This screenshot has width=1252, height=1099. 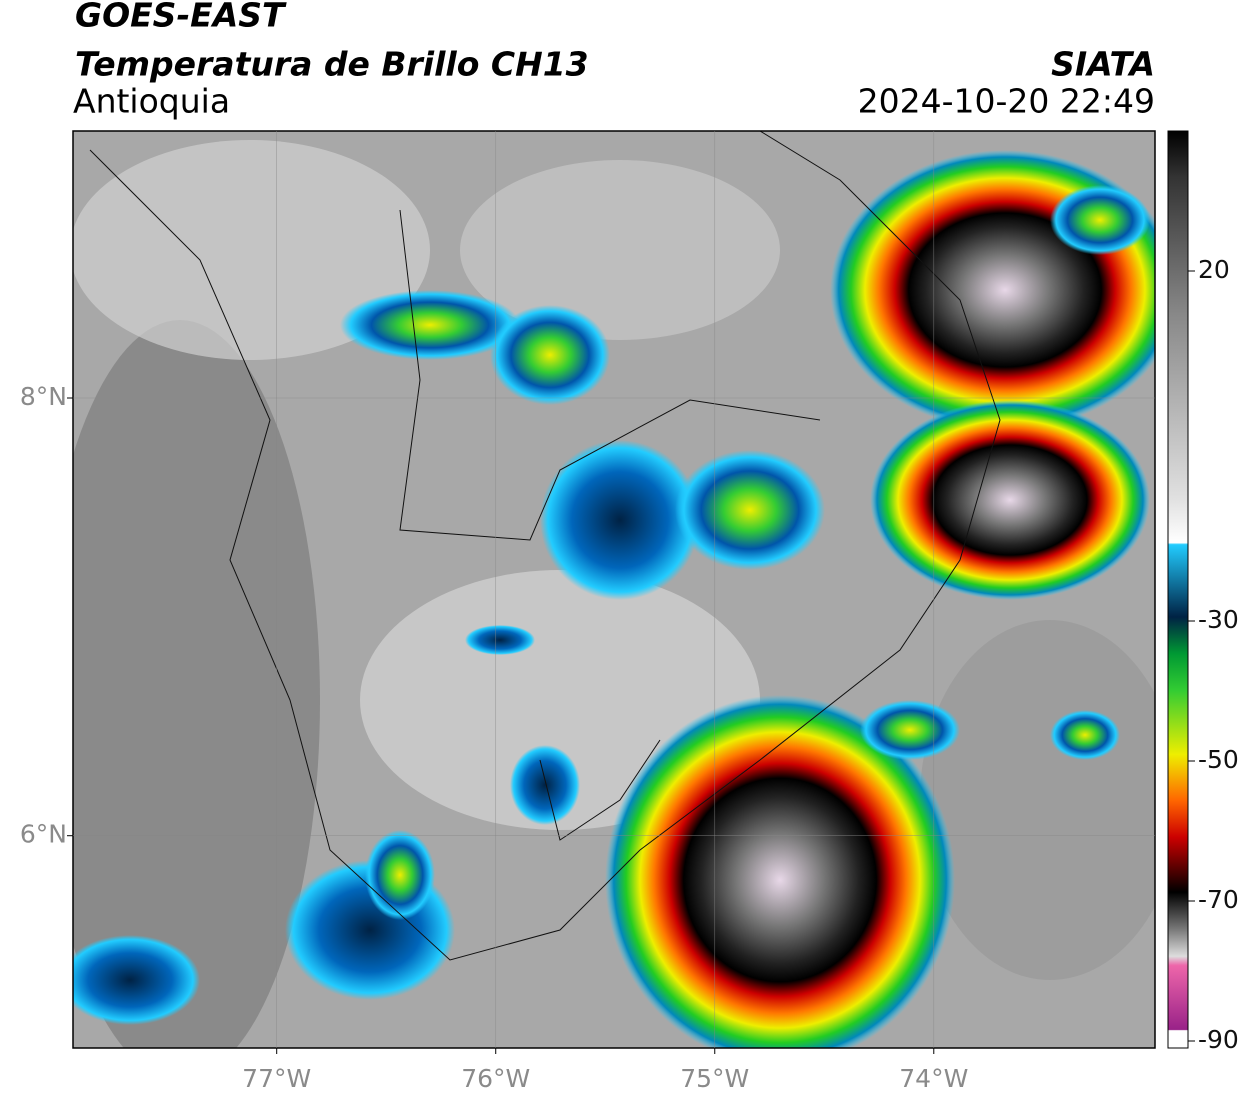 What do you see at coordinates (495, 1078) in the screenshot?
I see `x-tick-label: 76°W` at bounding box center [495, 1078].